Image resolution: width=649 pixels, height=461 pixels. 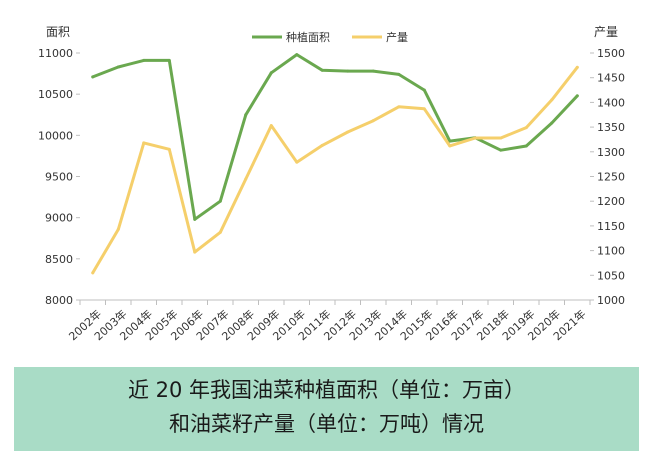 What do you see at coordinates (58, 32) in the screenshot?
I see `left-axis-title: 面积` at bounding box center [58, 32].